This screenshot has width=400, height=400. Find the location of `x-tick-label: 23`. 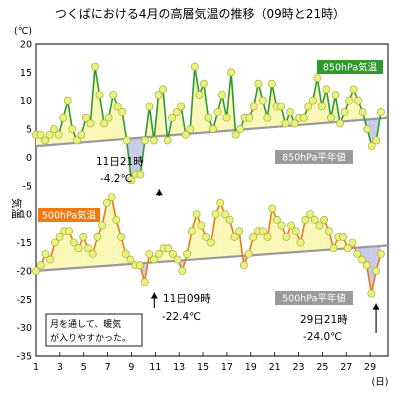

x-tick-label: 23 is located at coordinates (298, 367).